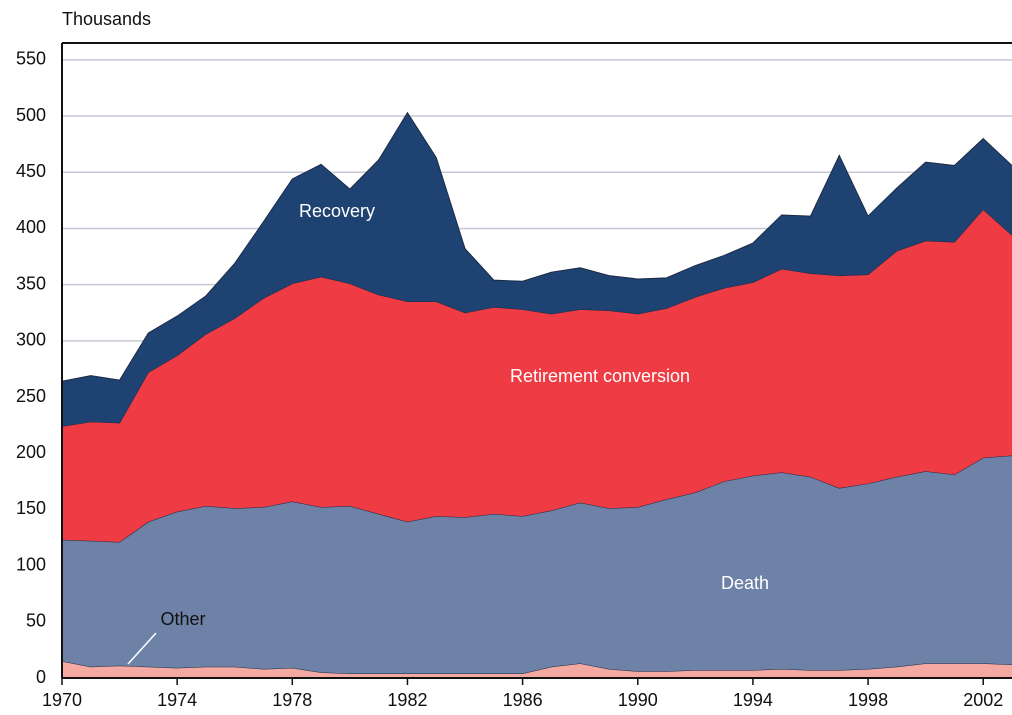  What do you see at coordinates (753, 700) in the screenshot?
I see `x-tick-label: 1994` at bounding box center [753, 700].